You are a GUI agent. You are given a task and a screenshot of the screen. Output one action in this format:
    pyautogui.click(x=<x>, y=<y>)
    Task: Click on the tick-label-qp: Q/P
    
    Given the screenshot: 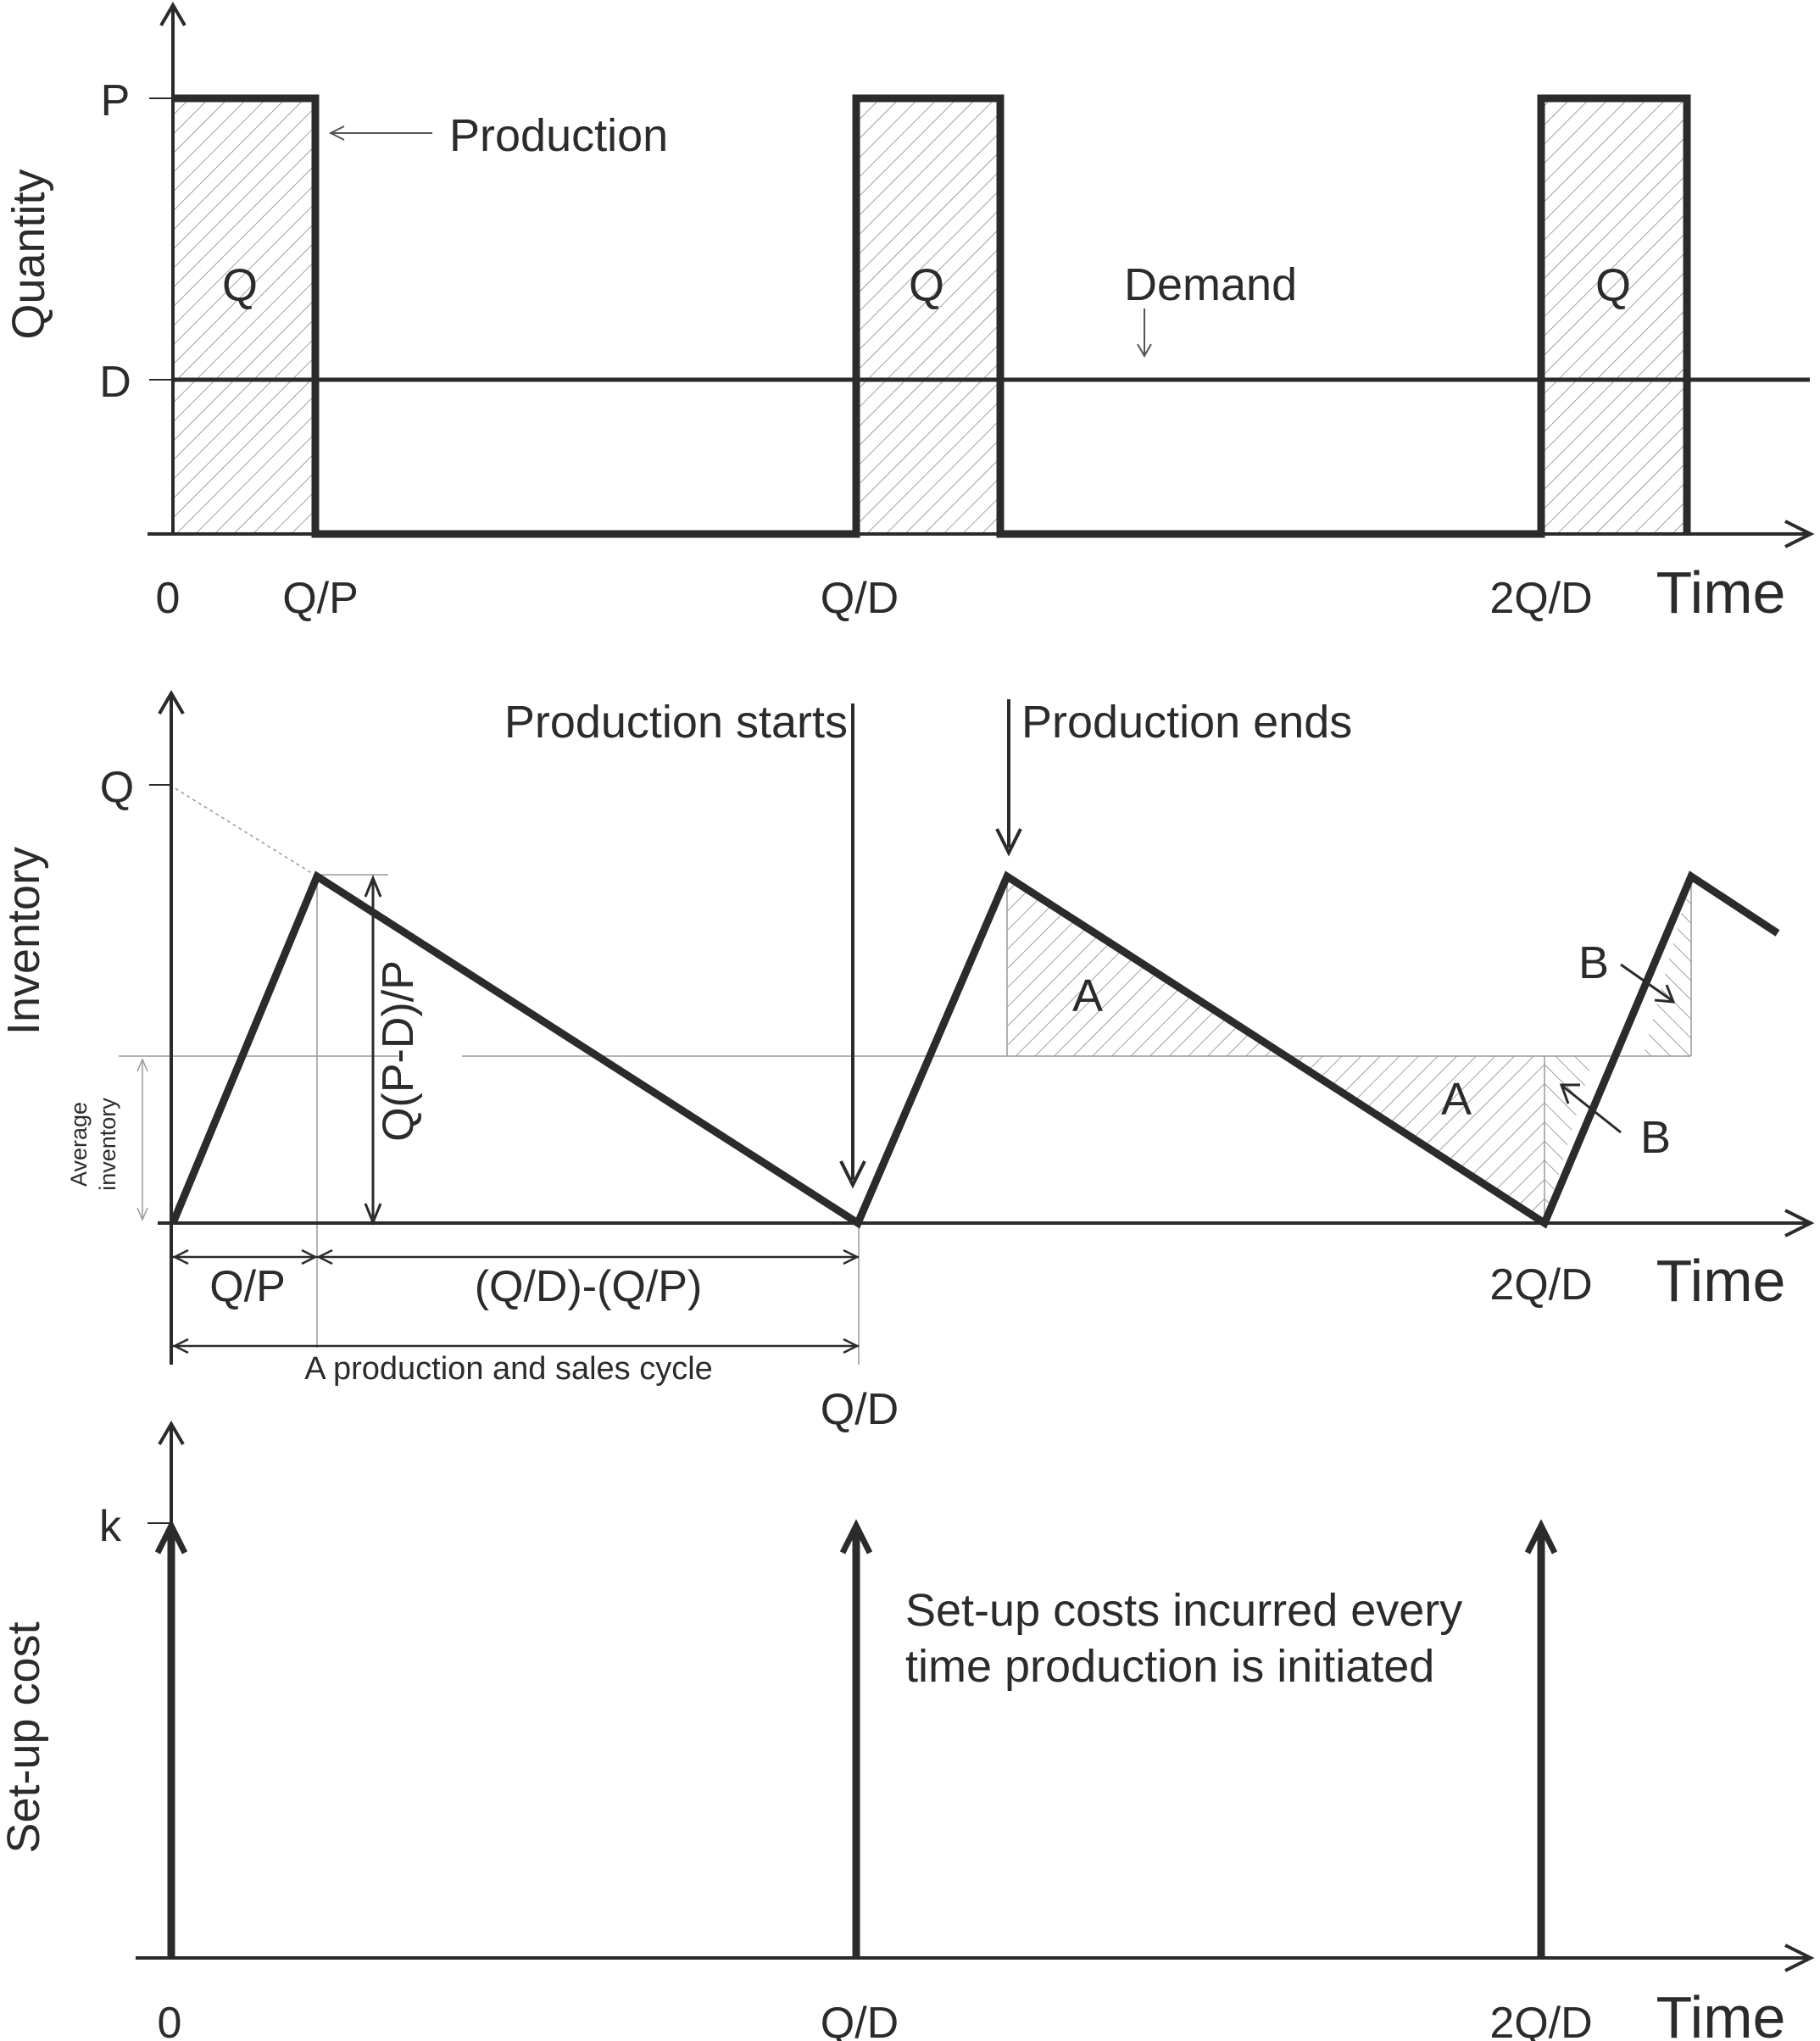 What is the action you would take?
    pyautogui.click(x=320, y=599)
    